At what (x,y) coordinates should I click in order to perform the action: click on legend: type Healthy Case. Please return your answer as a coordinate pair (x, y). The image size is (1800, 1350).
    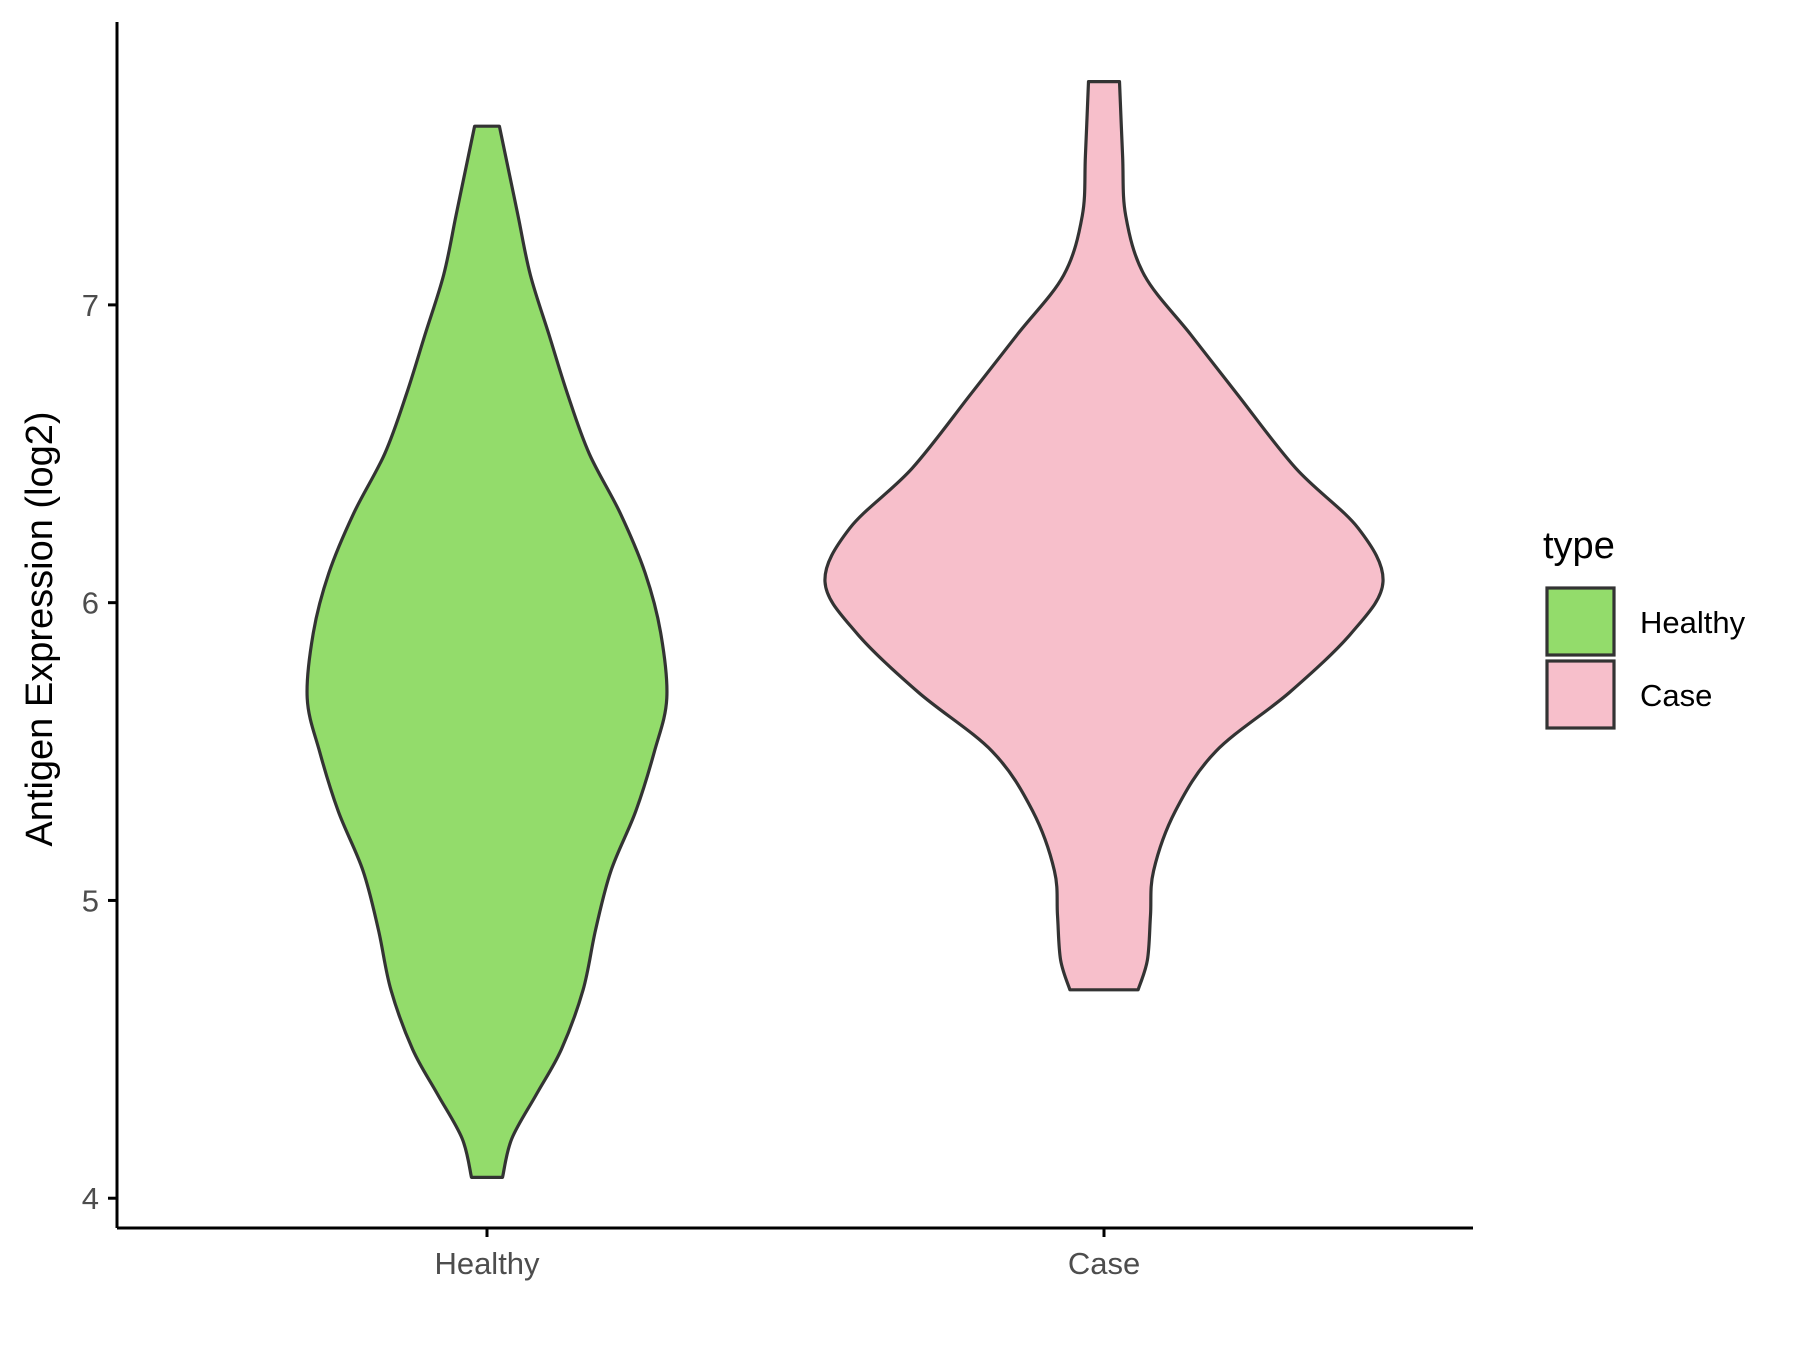
    Looking at the image, I should click on (1644, 627).